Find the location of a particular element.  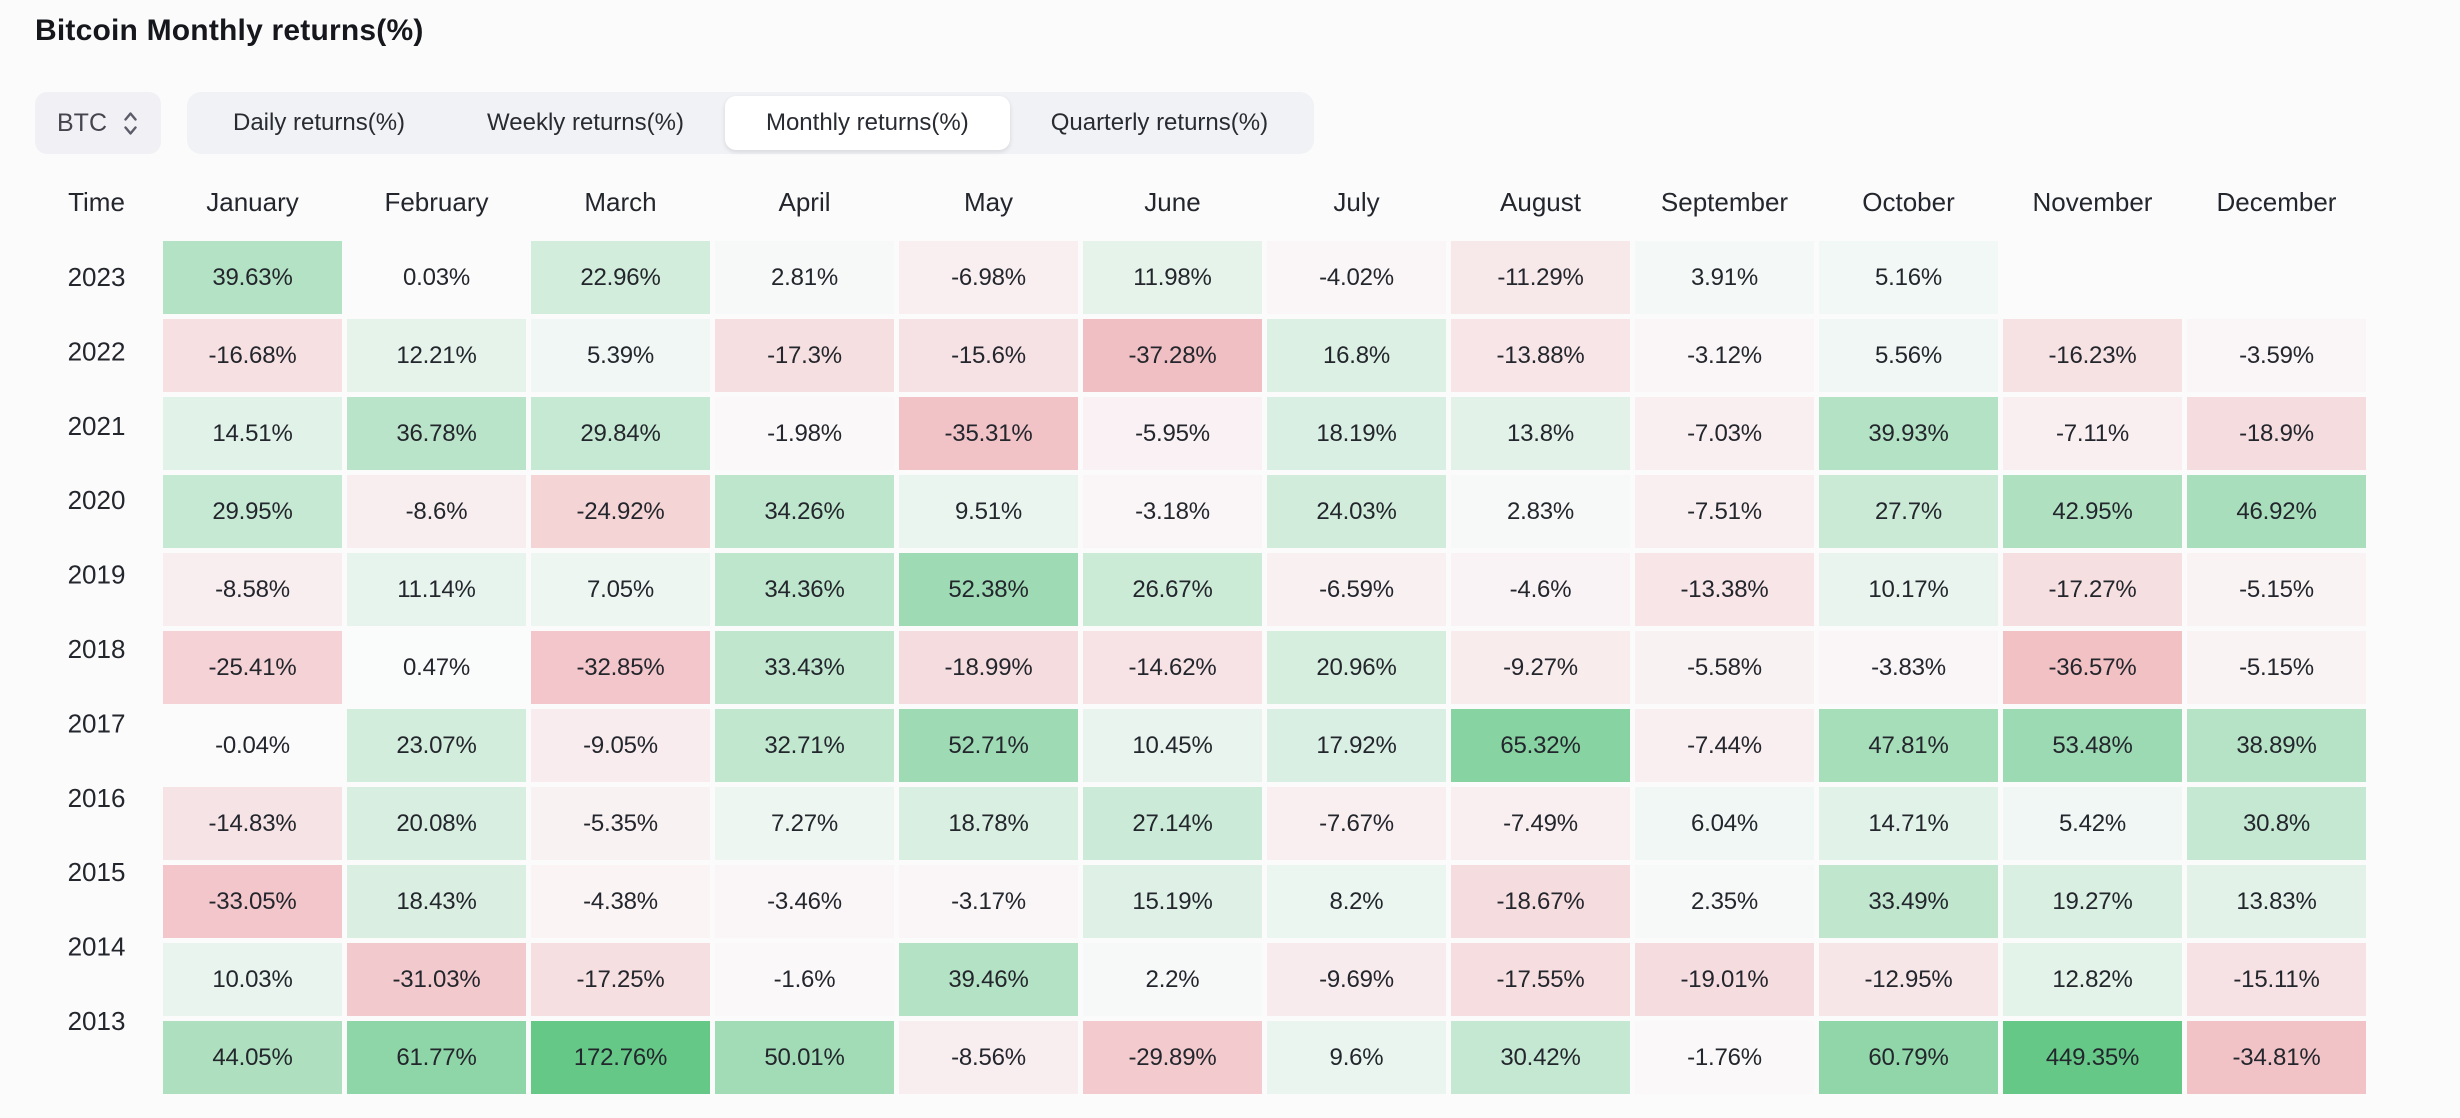

heatmap-cell: 20.08% is located at coordinates (436, 823).